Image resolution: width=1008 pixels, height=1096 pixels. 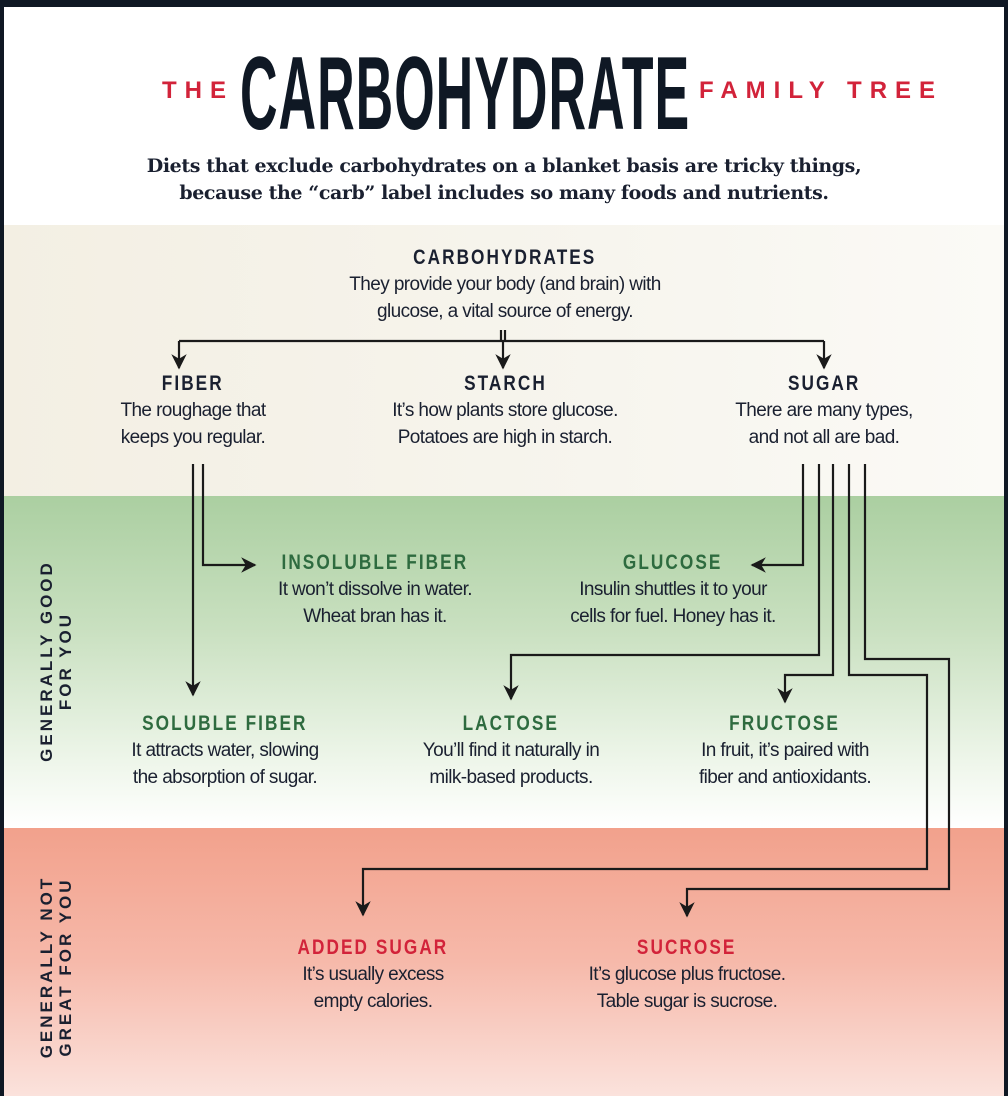 What do you see at coordinates (824, 437) in the screenshot?
I see `node-desc: and not all are bad.` at bounding box center [824, 437].